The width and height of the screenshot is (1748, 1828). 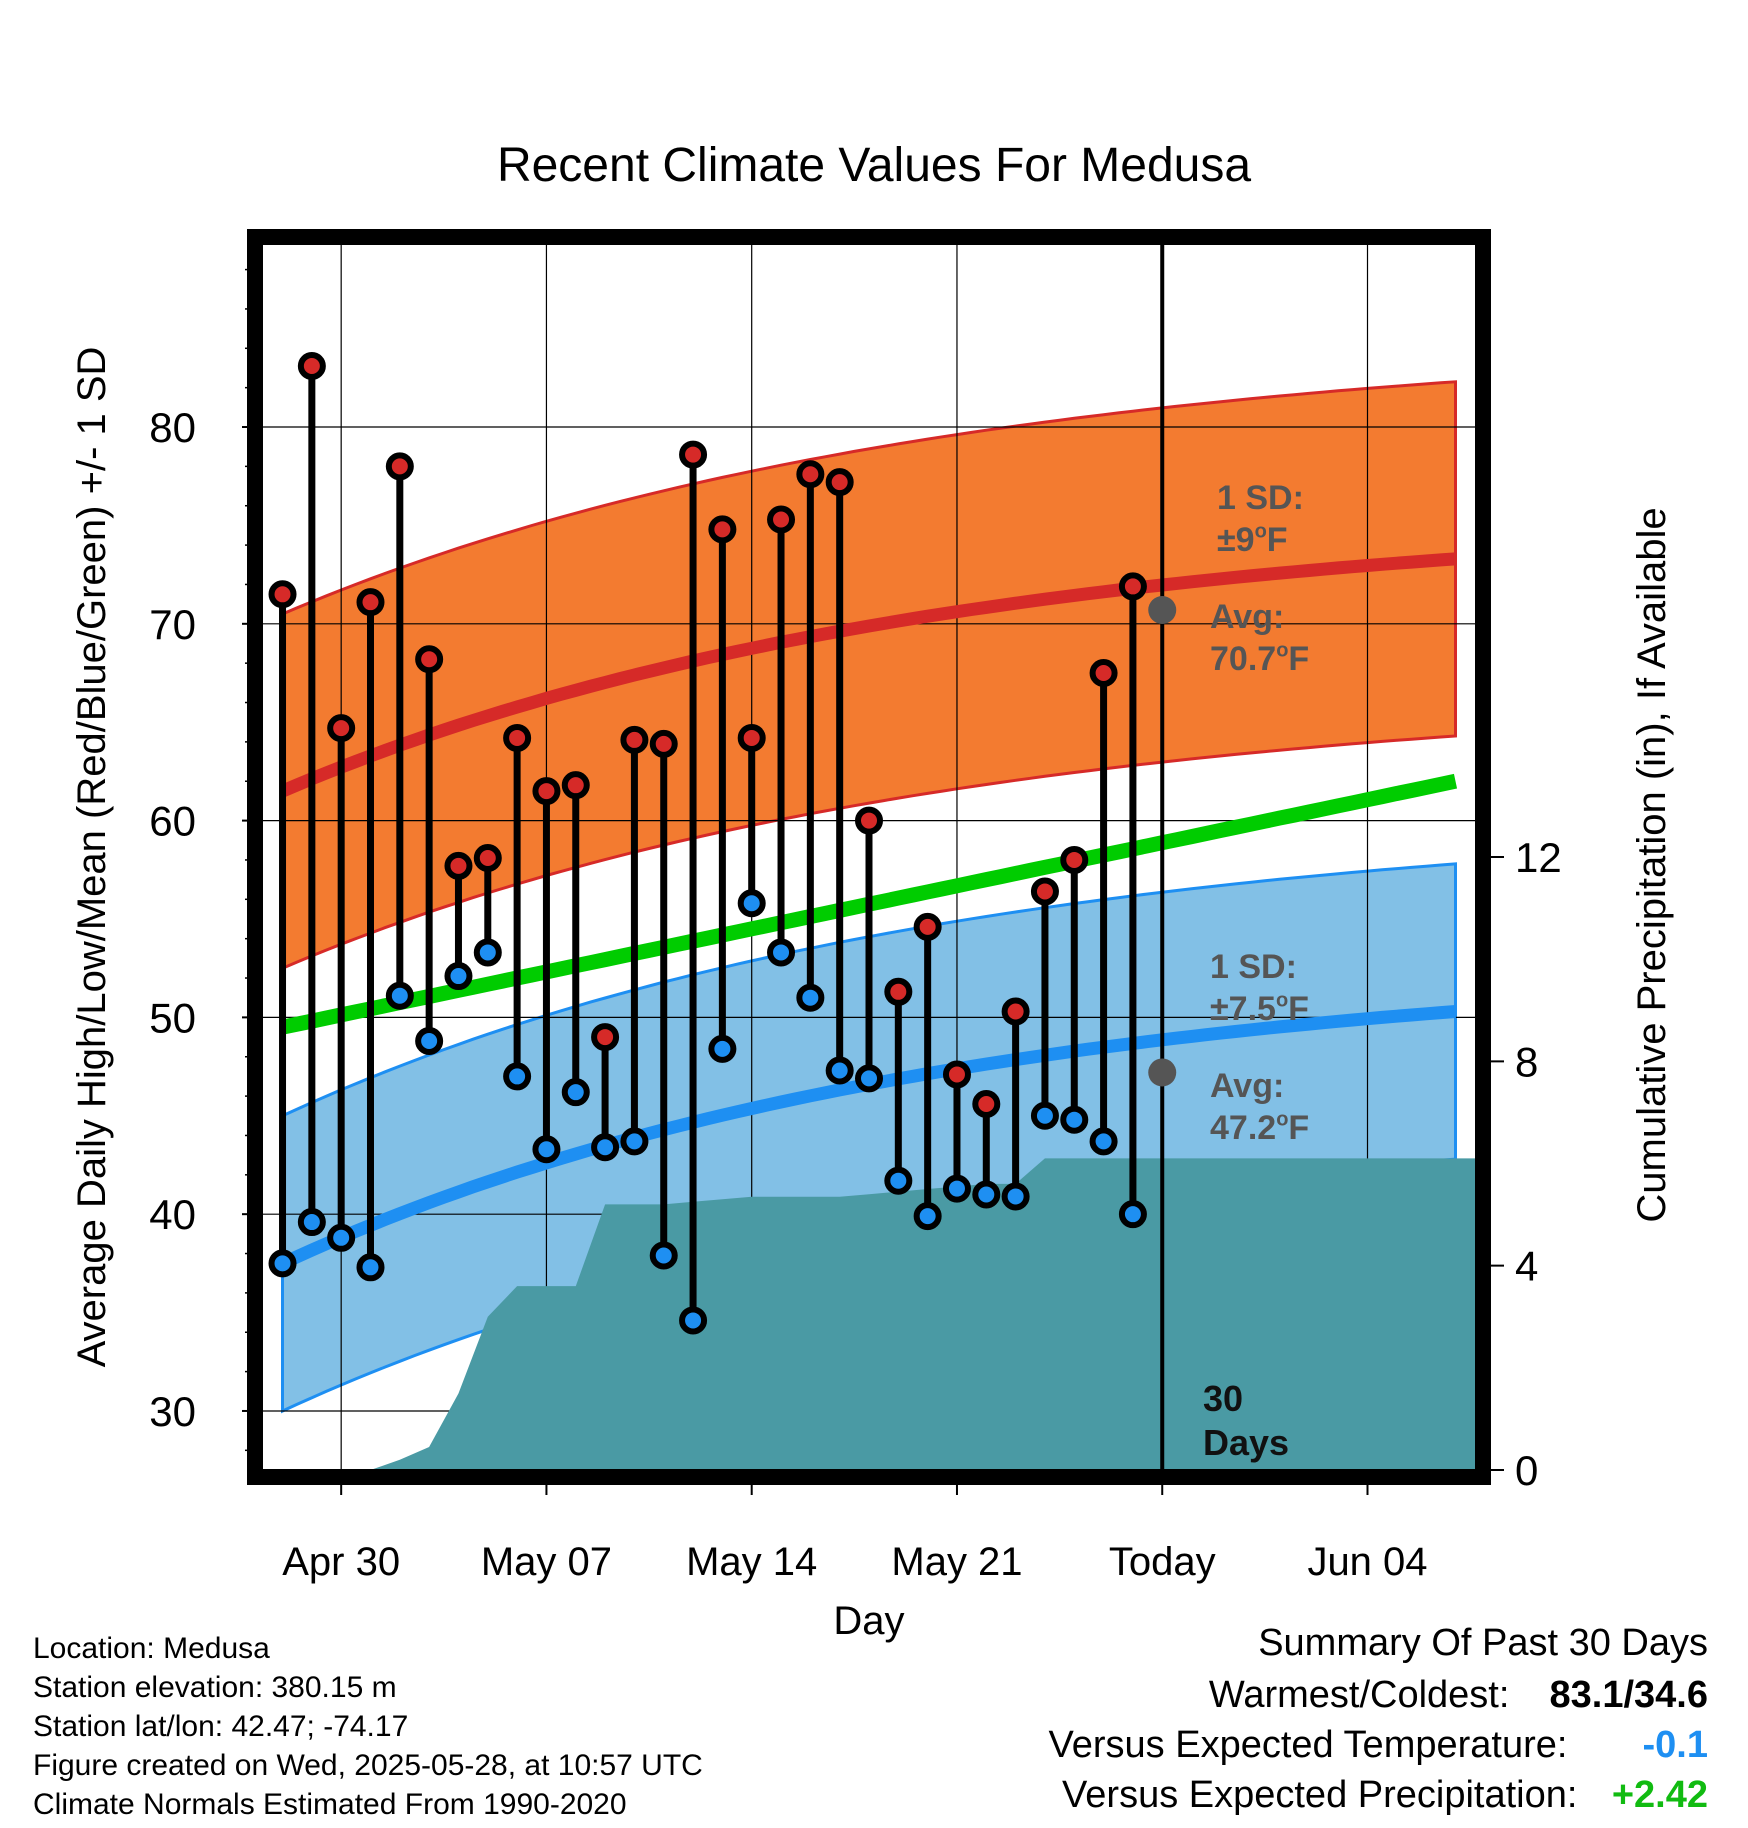 What do you see at coordinates (172, 624) in the screenshot?
I see `y-tick-label: 70` at bounding box center [172, 624].